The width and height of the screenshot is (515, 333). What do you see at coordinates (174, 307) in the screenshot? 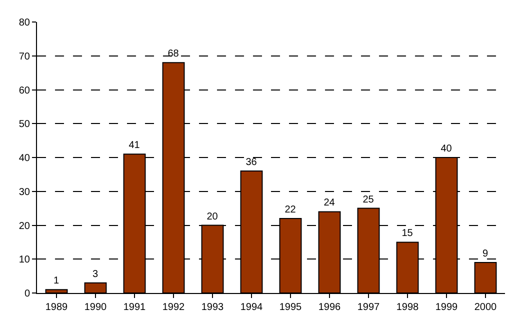
I see `x-tick-label: 1992` at bounding box center [174, 307].